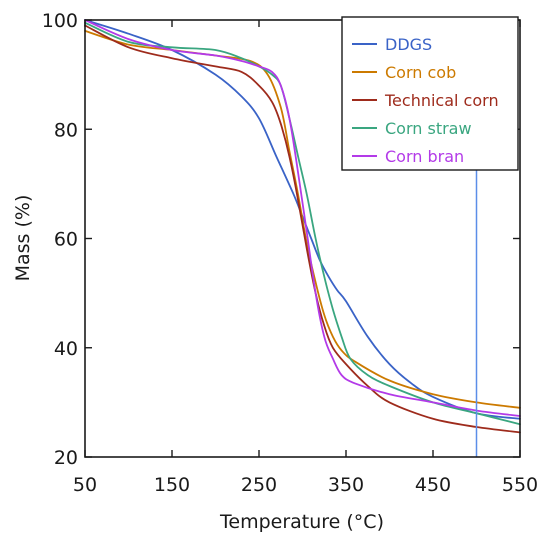  Describe the element at coordinates (520, 485) in the screenshot. I see `x-tick-label: 550` at that location.